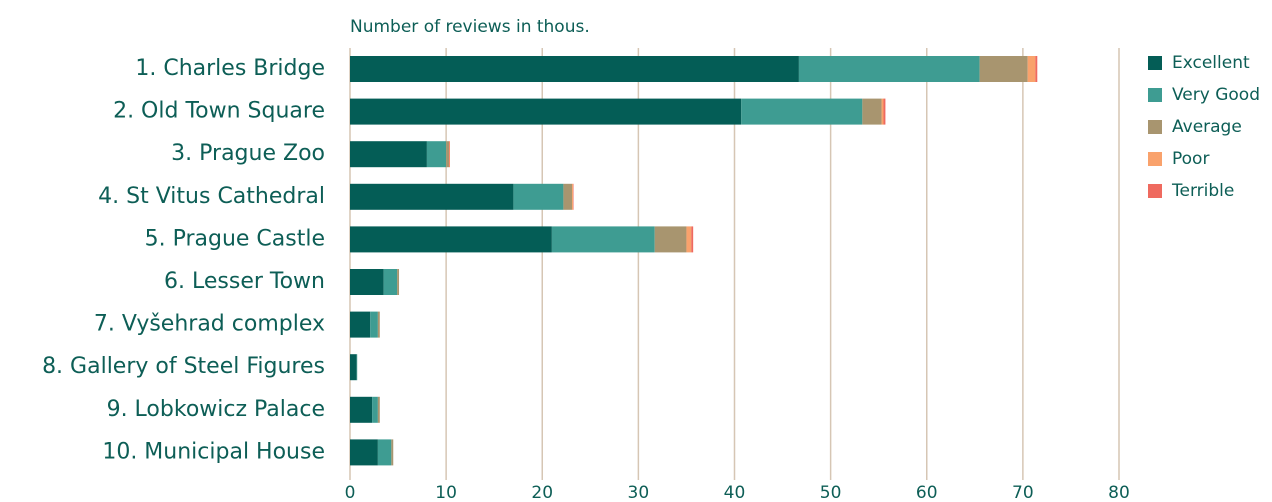 The width and height of the screenshot is (1272, 502). Describe the element at coordinates (235, 238) in the screenshot. I see `category-label: 5. Prague Castle` at that location.